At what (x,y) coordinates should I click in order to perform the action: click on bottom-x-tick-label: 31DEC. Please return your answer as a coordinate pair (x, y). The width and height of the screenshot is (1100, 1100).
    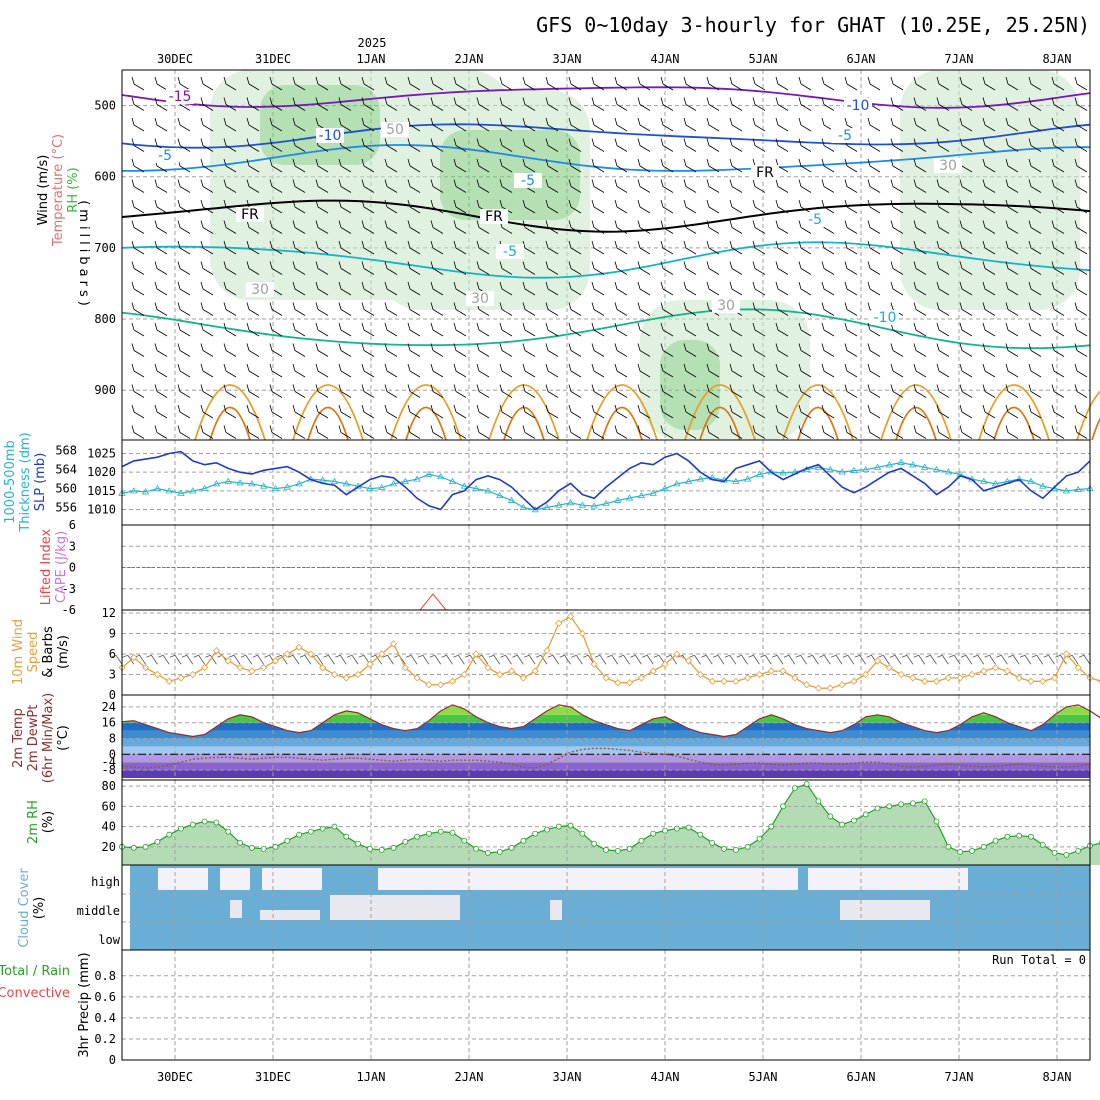
    Looking at the image, I should click on (273, 1077).